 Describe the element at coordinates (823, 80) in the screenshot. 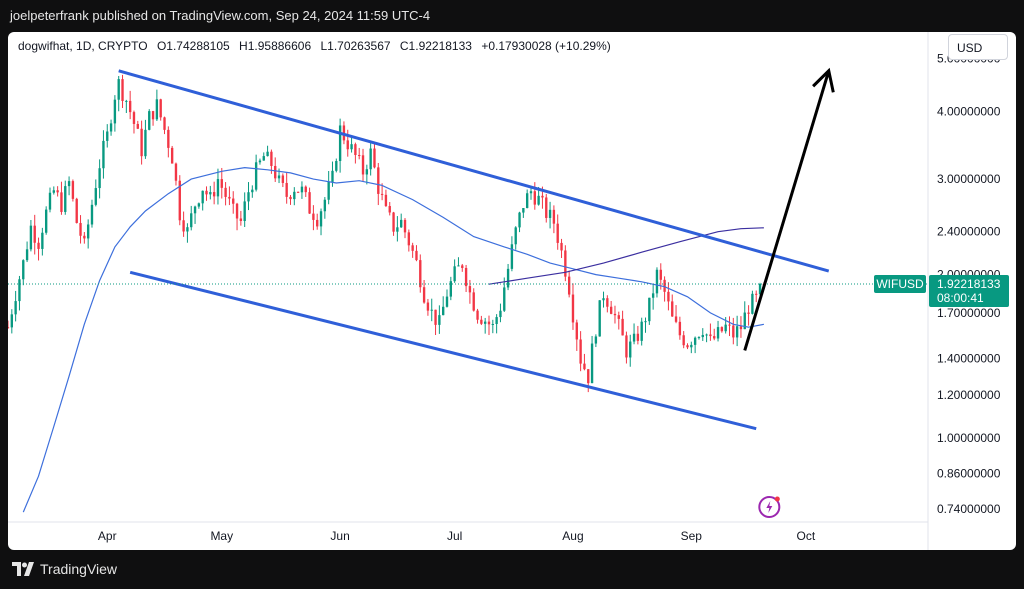

I see `projection-arrow-head` at that location.